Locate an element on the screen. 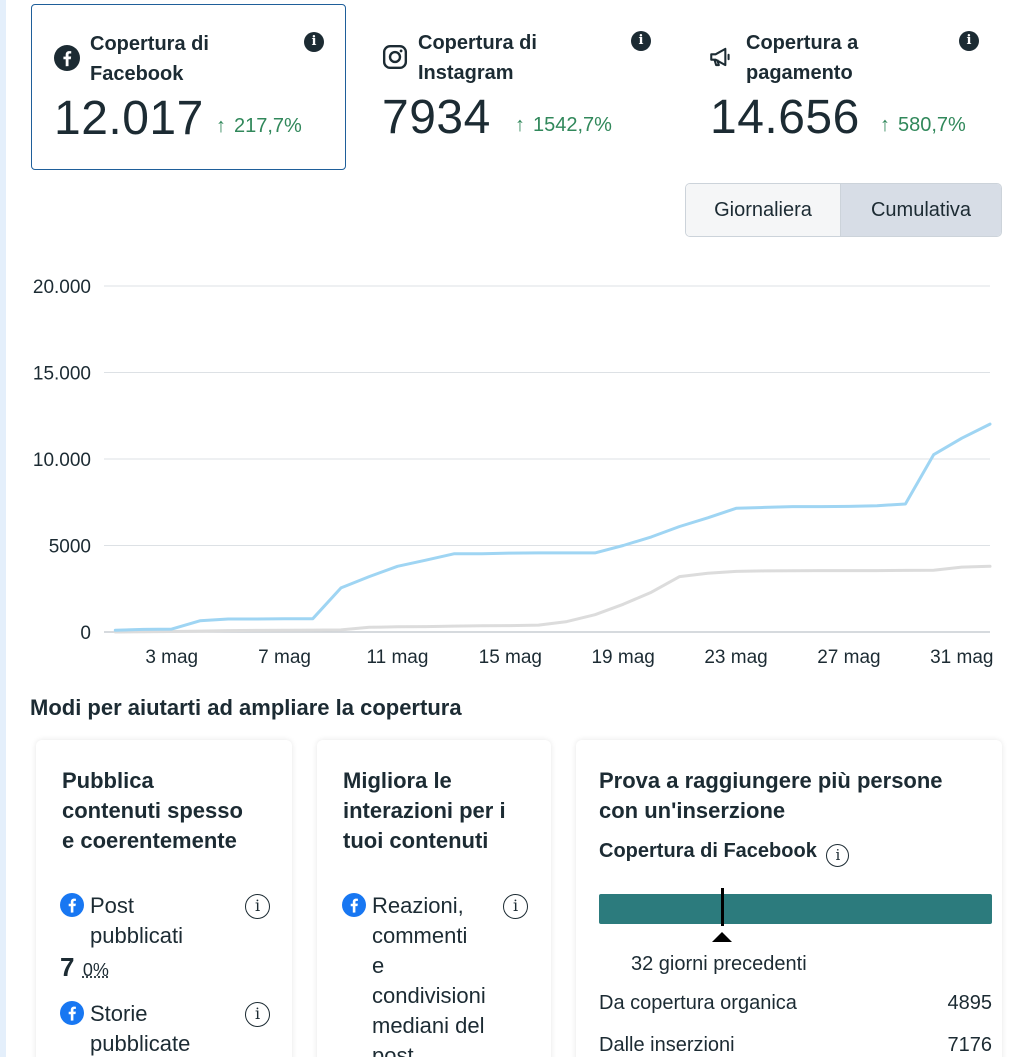 Image resolution: width=1026 pixels, height=1057 pixels. y-tick-label: 10.000 is located at coordinates (62, 460).